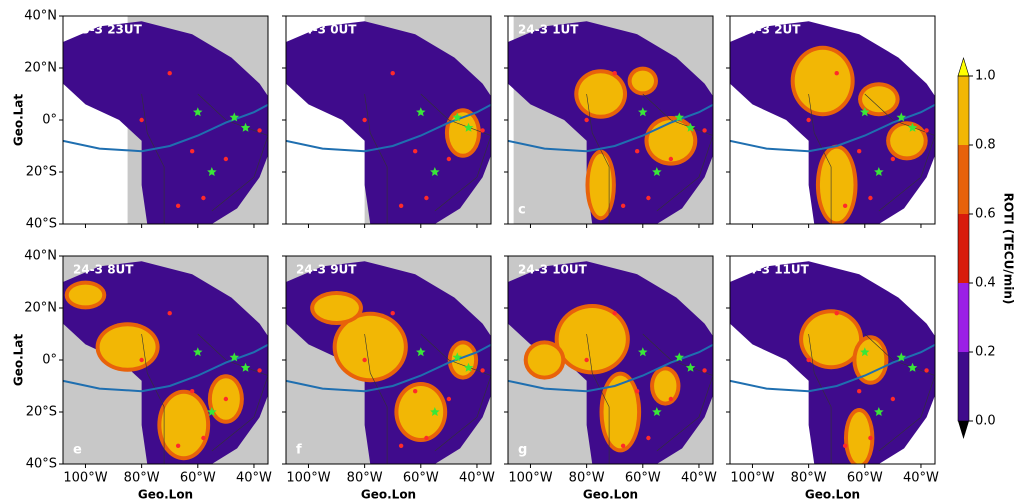 The height and width of the screenshot is (499, 1025). What do you see at coordinates (300, 210) in the screenshot?
I see `panel-letter: b` at bounding box center [300, 210].